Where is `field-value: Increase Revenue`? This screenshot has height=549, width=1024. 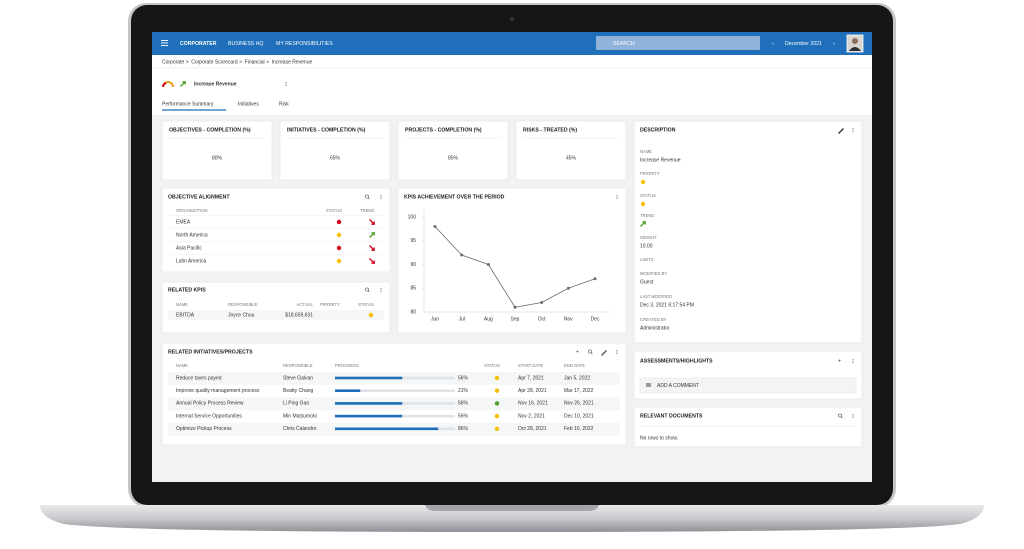
field-value: Increase Revenue is located at coordinates (660, 160).